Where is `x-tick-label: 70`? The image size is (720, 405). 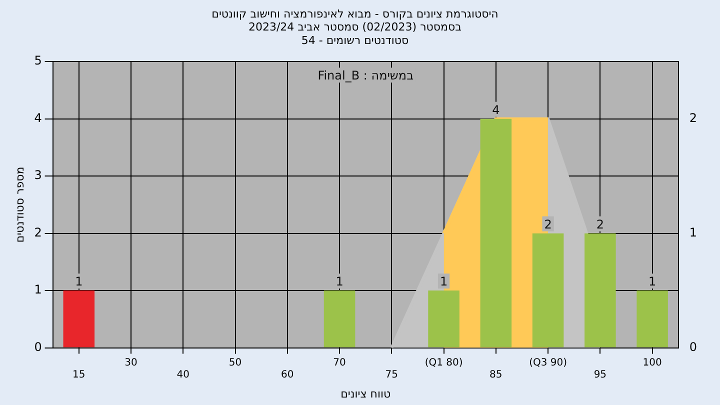
x-tick-label: 70 is located at coordinates (339, 362).